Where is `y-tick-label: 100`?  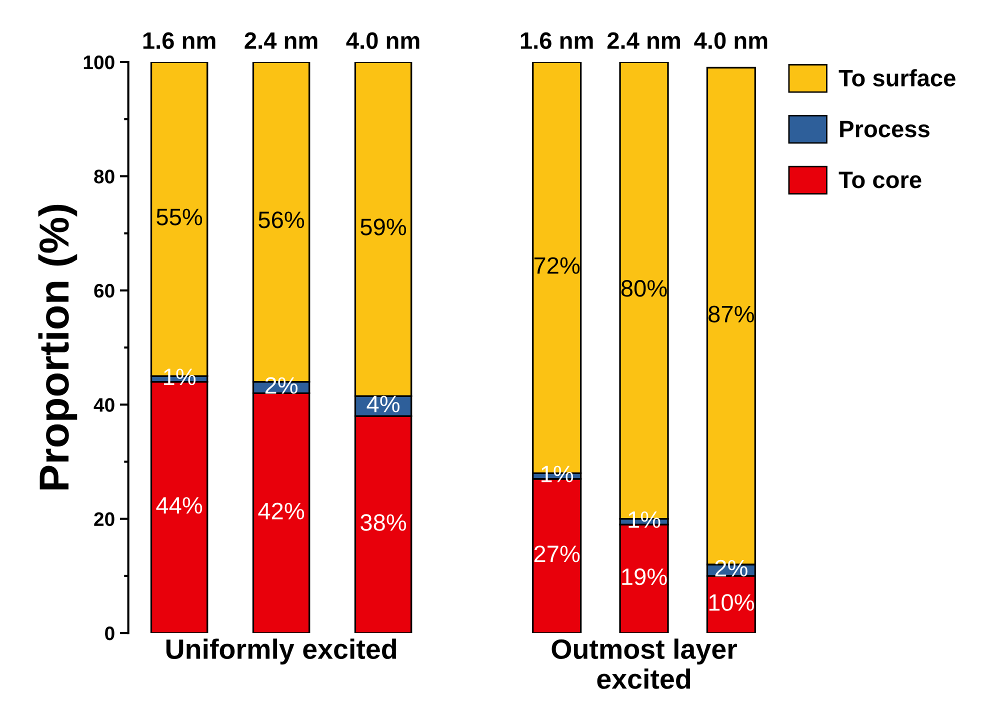 y-tick-label: 100 is located at coordinates (99, 62).